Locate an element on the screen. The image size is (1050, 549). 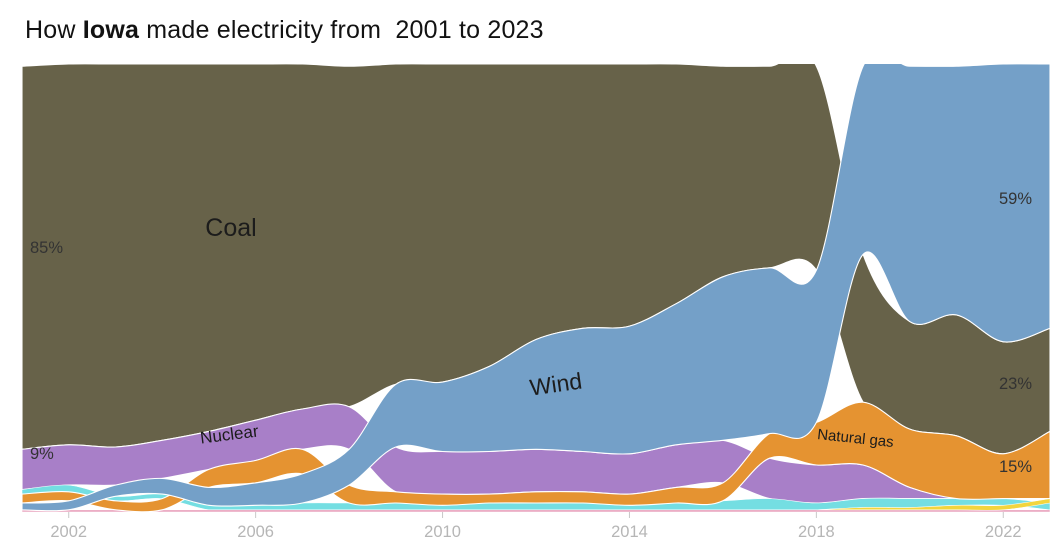
title-state: Iowa is located at coordinates (111, 30).